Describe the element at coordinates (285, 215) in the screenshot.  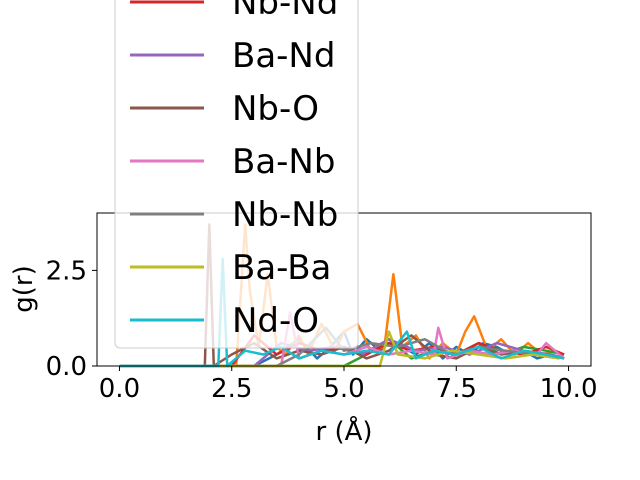
I see `legend-label: Nb-Nb` at that location.